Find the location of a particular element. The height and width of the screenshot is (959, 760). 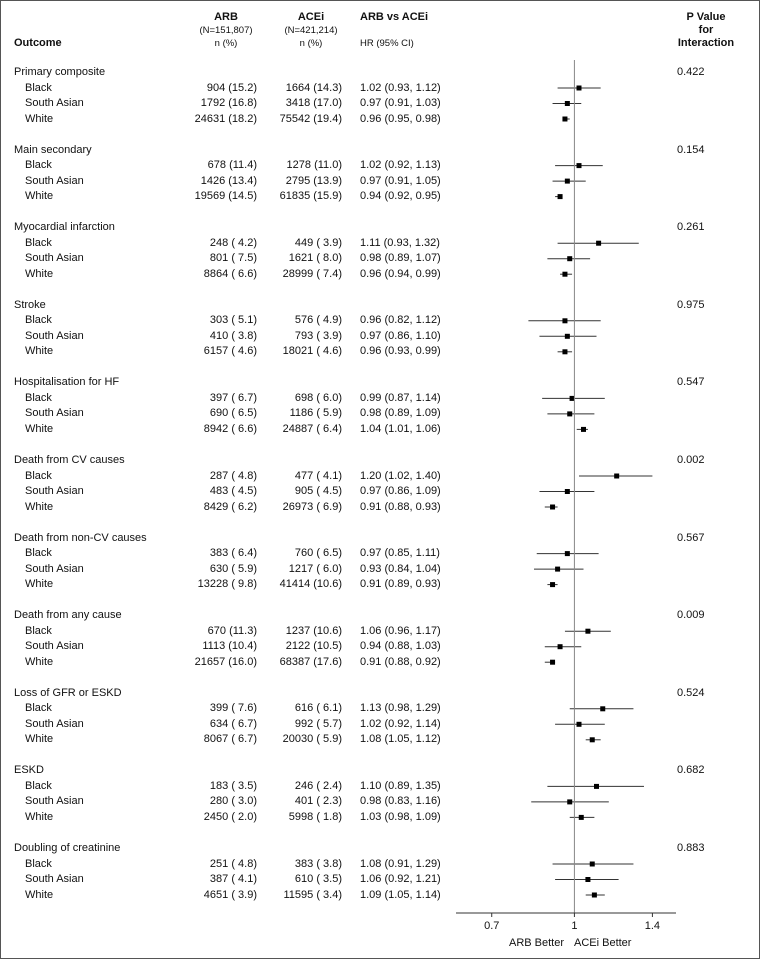

outcome-title: Death from any cause is located at coordinates (68, 615).